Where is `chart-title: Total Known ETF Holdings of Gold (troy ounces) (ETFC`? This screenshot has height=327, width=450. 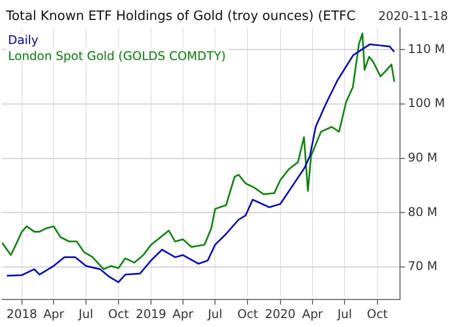 chart-title: Total Known ETF Holdings of Gold (troy ounces) (ETFC is located at coordinates (180, 16).